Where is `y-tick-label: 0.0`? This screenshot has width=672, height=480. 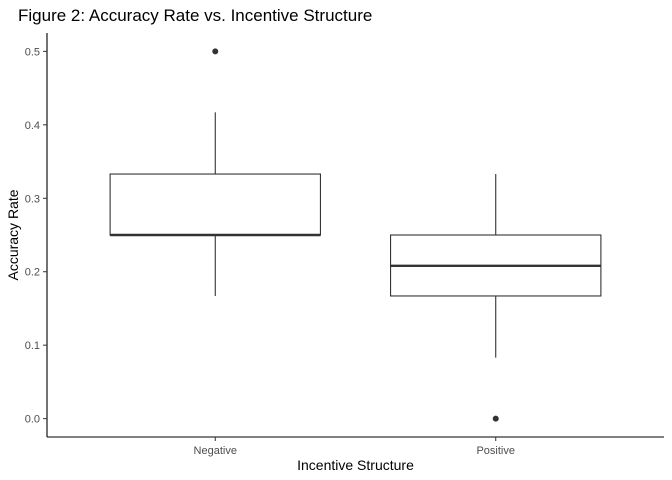 y-tick-label: 0.0 is located at coordinates (32, 420).